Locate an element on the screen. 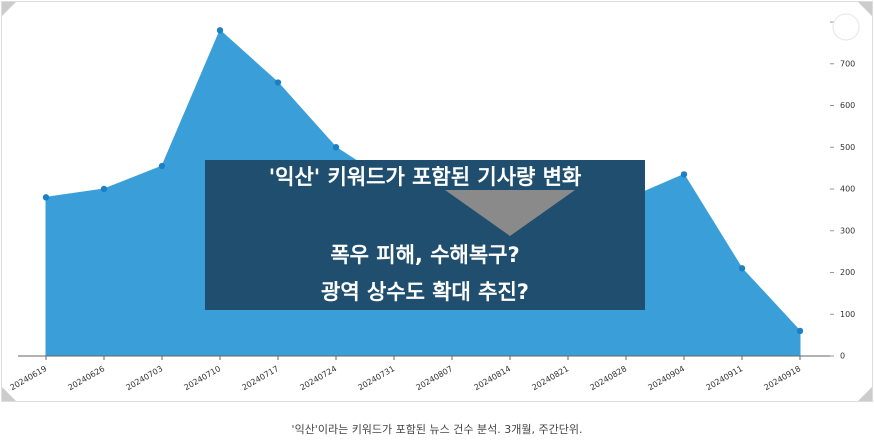 Image resolution: width=874 pixels, height=447 pixels. y-tick-label: 700 is located at coordinates (847, 63).